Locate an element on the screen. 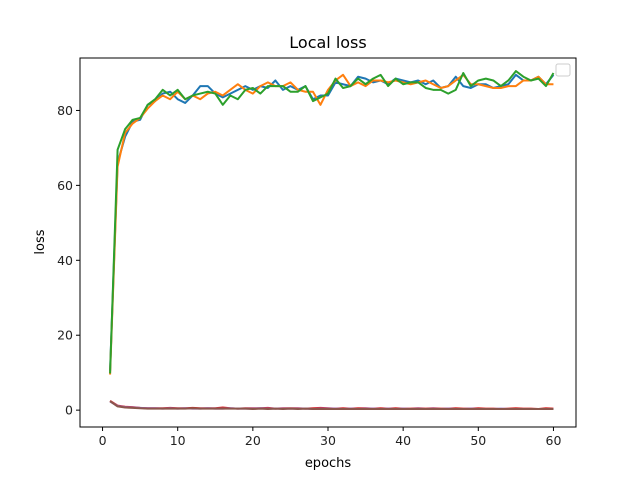 The image size is (640, 480). x-tick-label: 30 is located at coordinates (328, 440).